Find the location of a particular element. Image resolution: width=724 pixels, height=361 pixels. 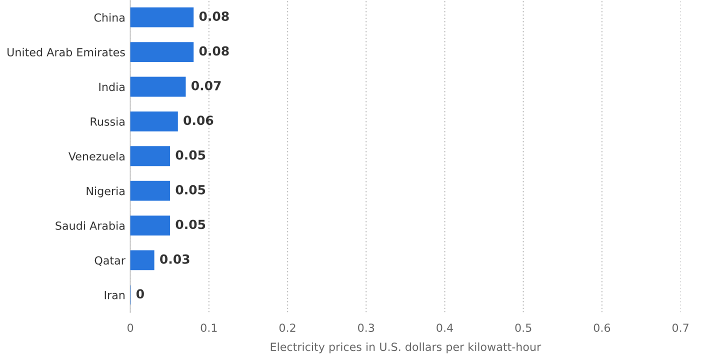

data-label: 0.07 is located at coordinates (206, 85).